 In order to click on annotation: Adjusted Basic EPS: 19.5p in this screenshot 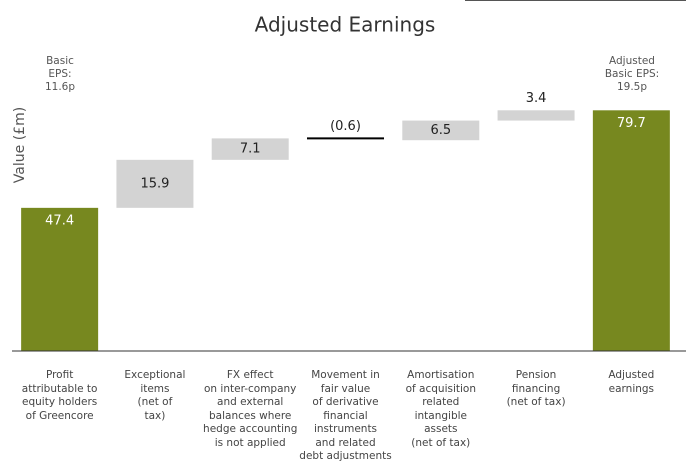, I will do `click(632, 74)`.